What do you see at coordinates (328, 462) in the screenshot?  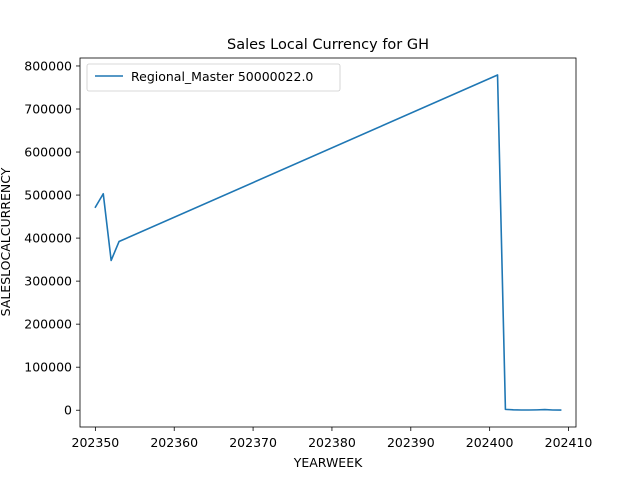 I see `x-axis-label: YEARWEEK` at bounding box center [328, 462].